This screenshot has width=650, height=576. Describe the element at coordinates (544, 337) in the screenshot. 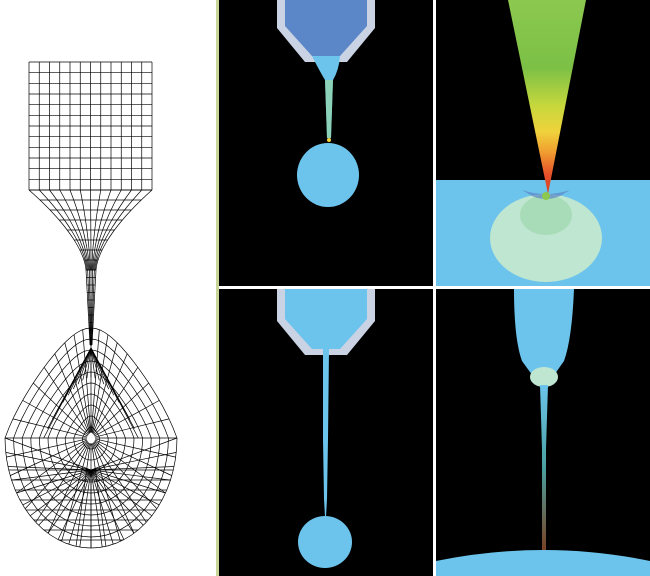

I see `upper-fluid` at that location.